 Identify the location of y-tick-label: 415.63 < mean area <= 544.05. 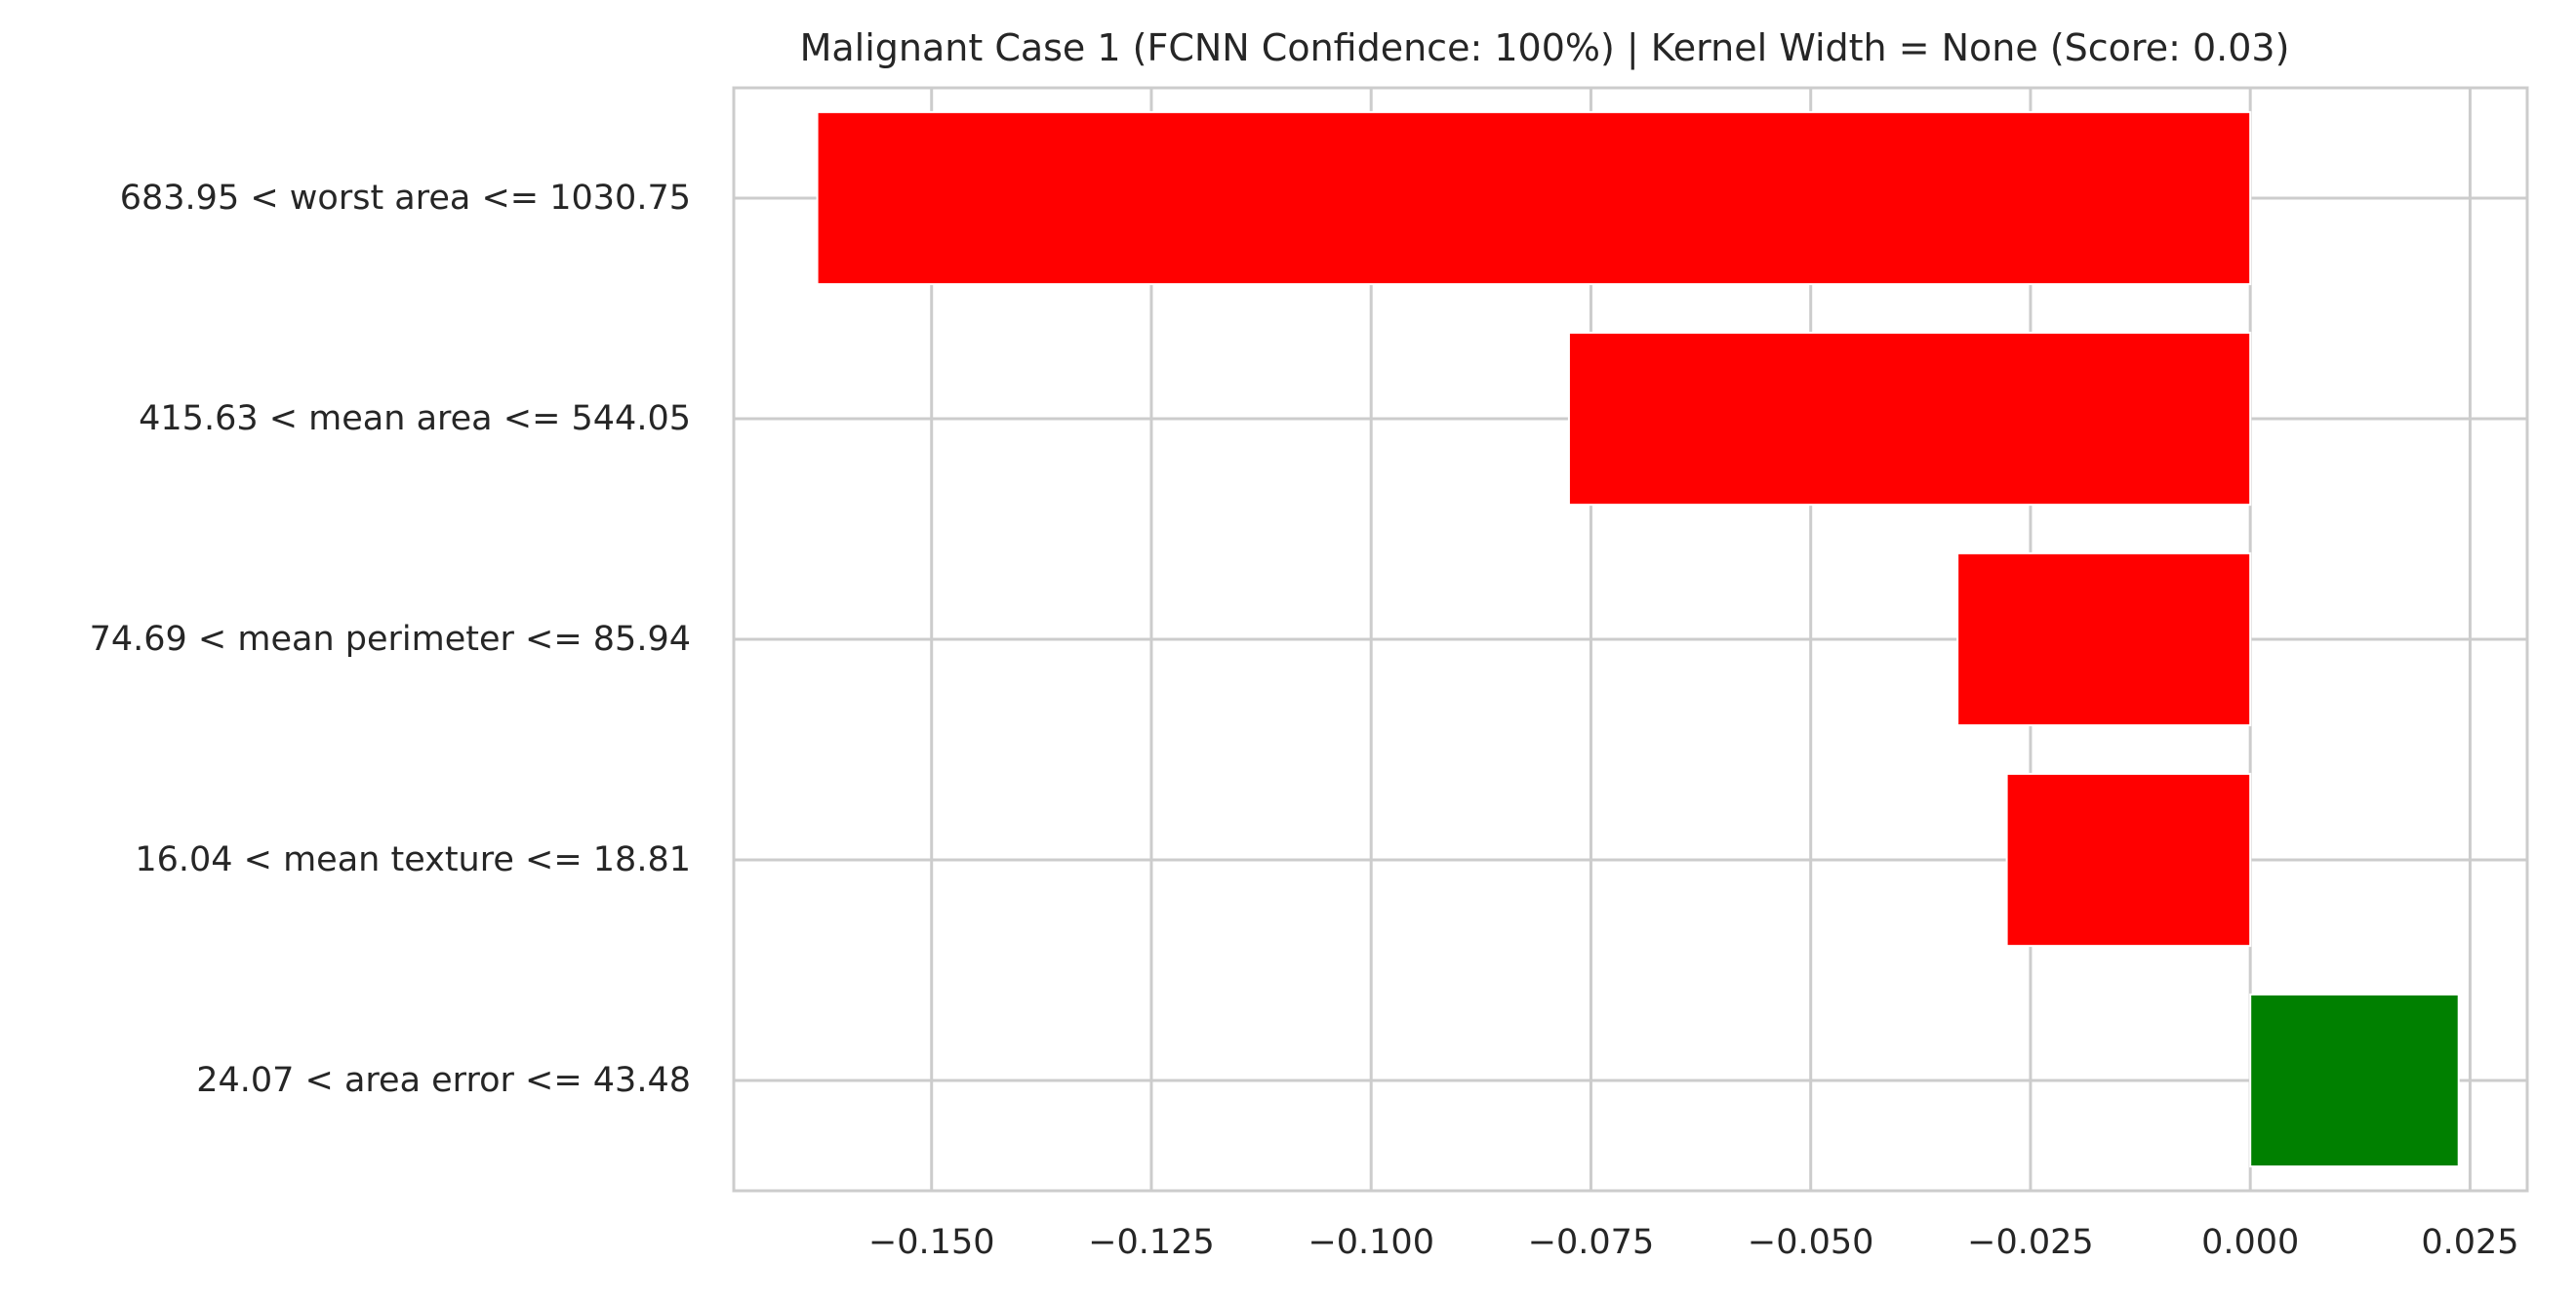
(415, 418).